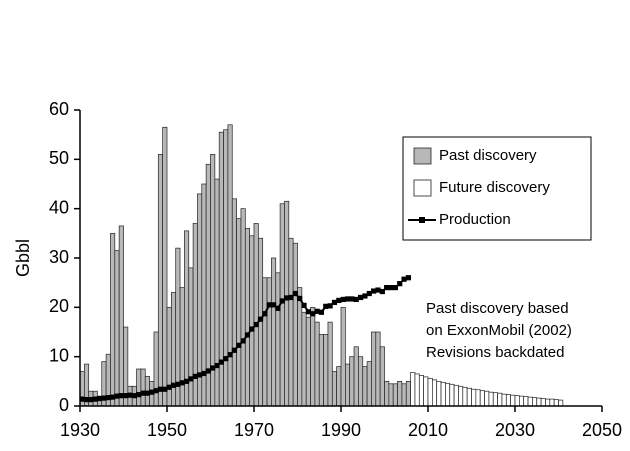  I want to click on annotation: Past discovery based, so click(497, 308).